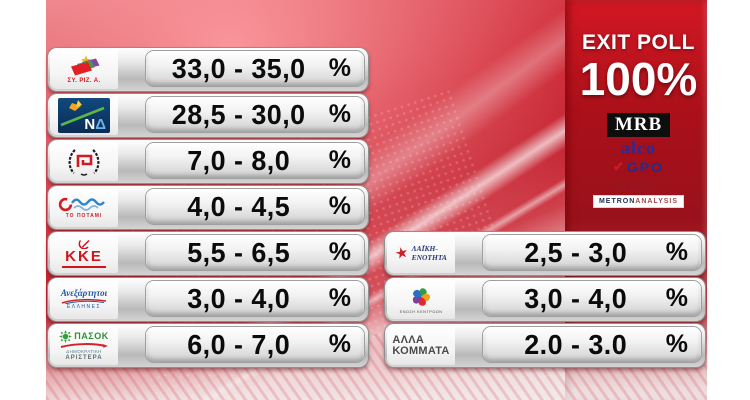 This screenshot has height=400, width=750. I want to click on pasok-logo: ΠΑΣΟΚ ΔΗΜΟΚΡΑΤΙΚΗ ΑΡΙΣΤΕΡΑ, so click(84, 345).